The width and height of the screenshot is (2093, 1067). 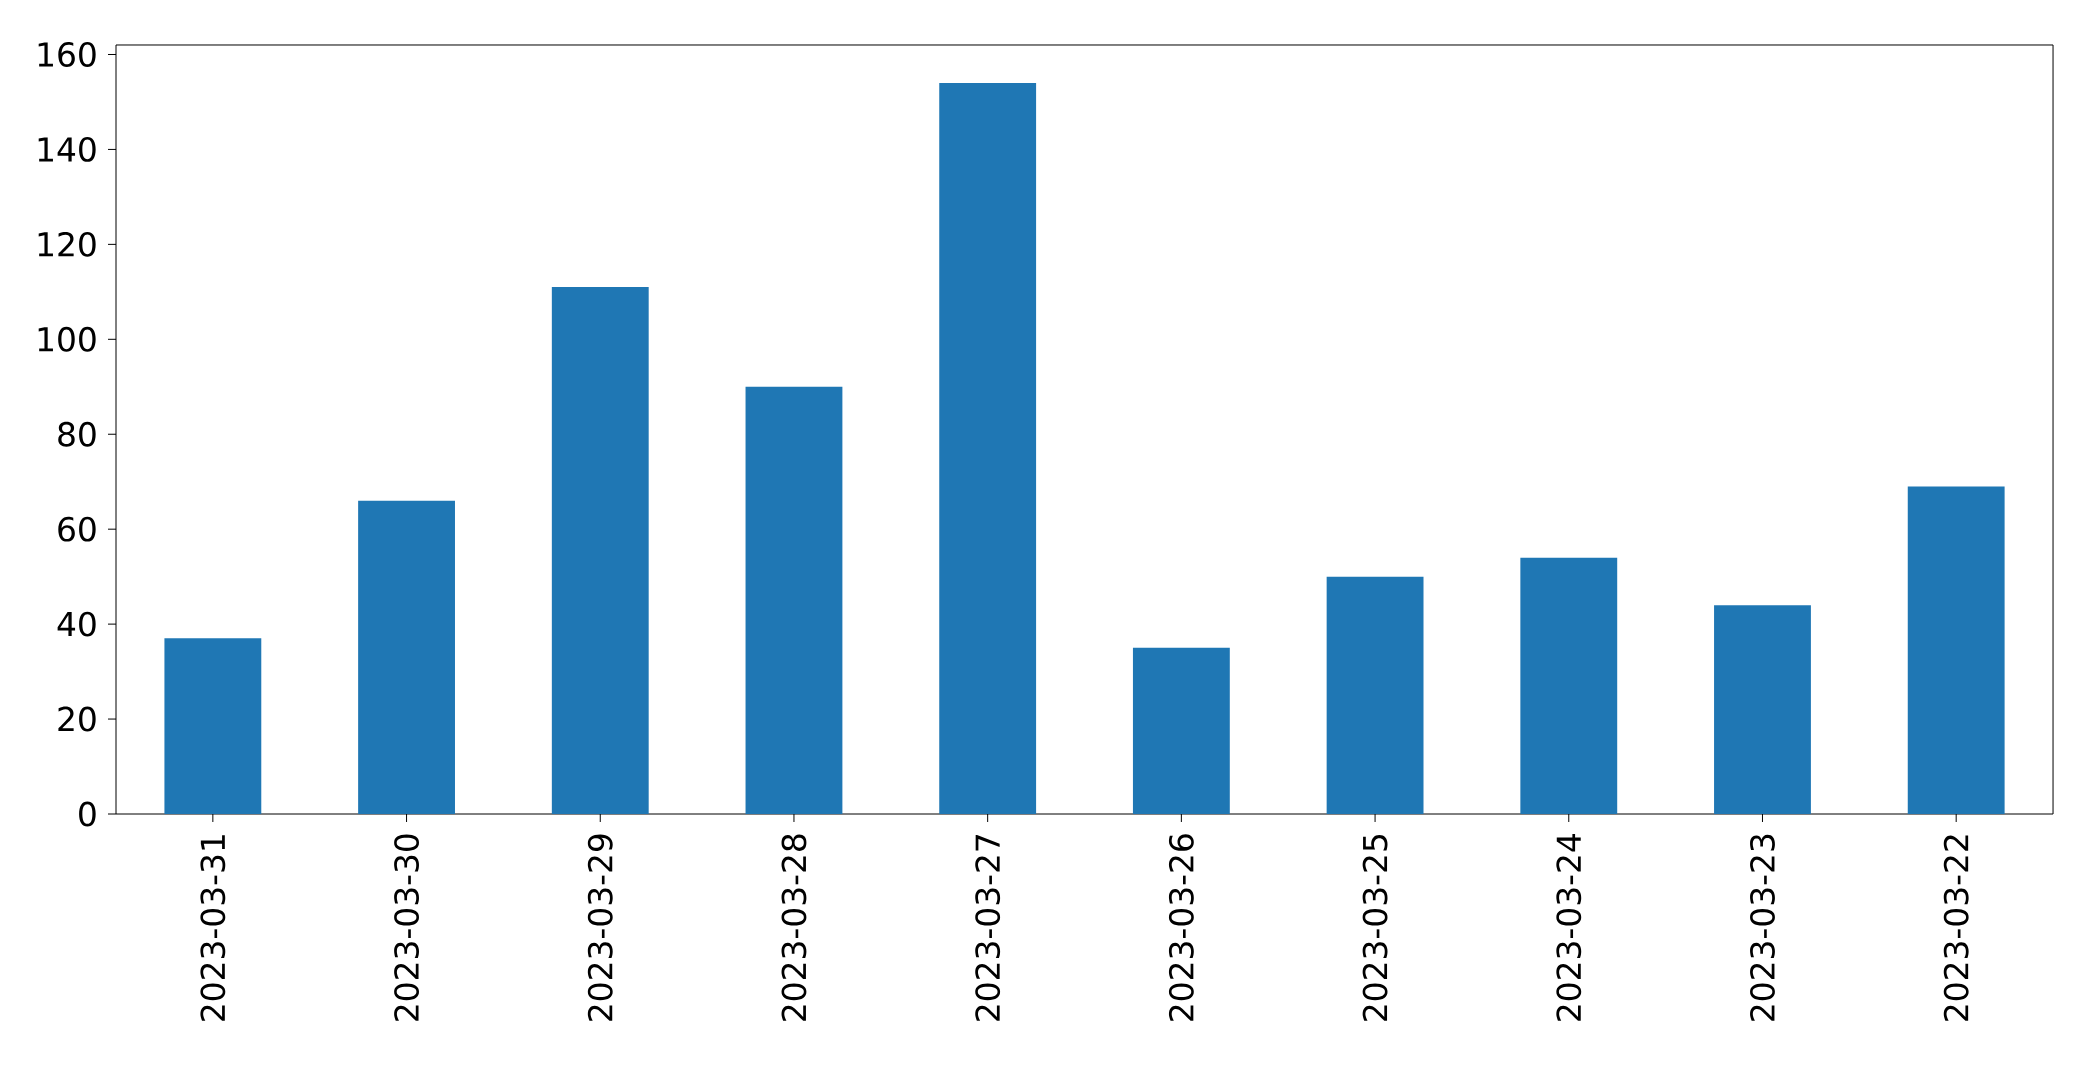 What do you see at coordinates (77, 529) in the screenshot?
I see `y-tick-label: 60` at bounding box center [77, 529].